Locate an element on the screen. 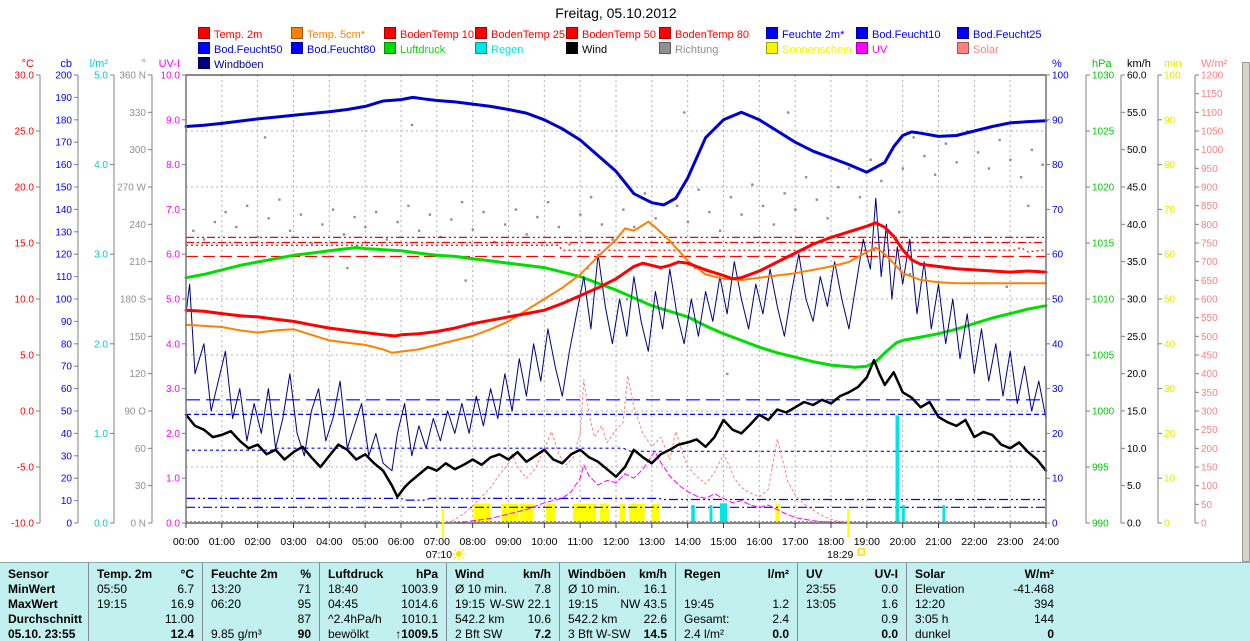 The image size is (1250, 641). axis-tick-label: 70 is located at coordinates (1170, 210).